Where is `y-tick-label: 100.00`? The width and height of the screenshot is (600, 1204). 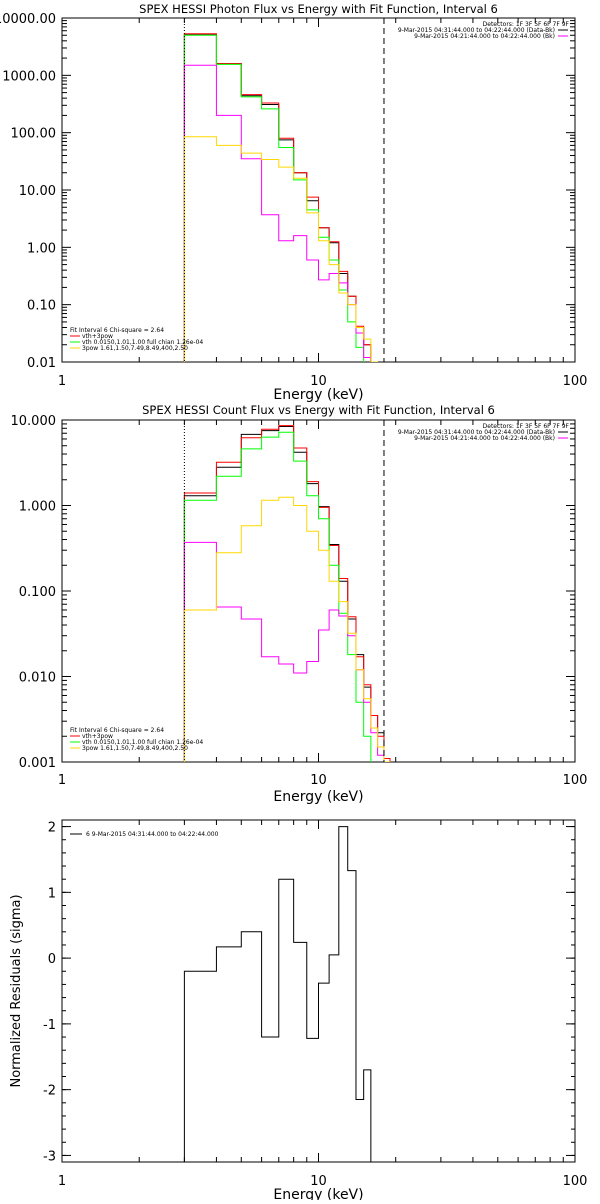 y-tick-label: 100.00 is located at coordinates (34, 134).